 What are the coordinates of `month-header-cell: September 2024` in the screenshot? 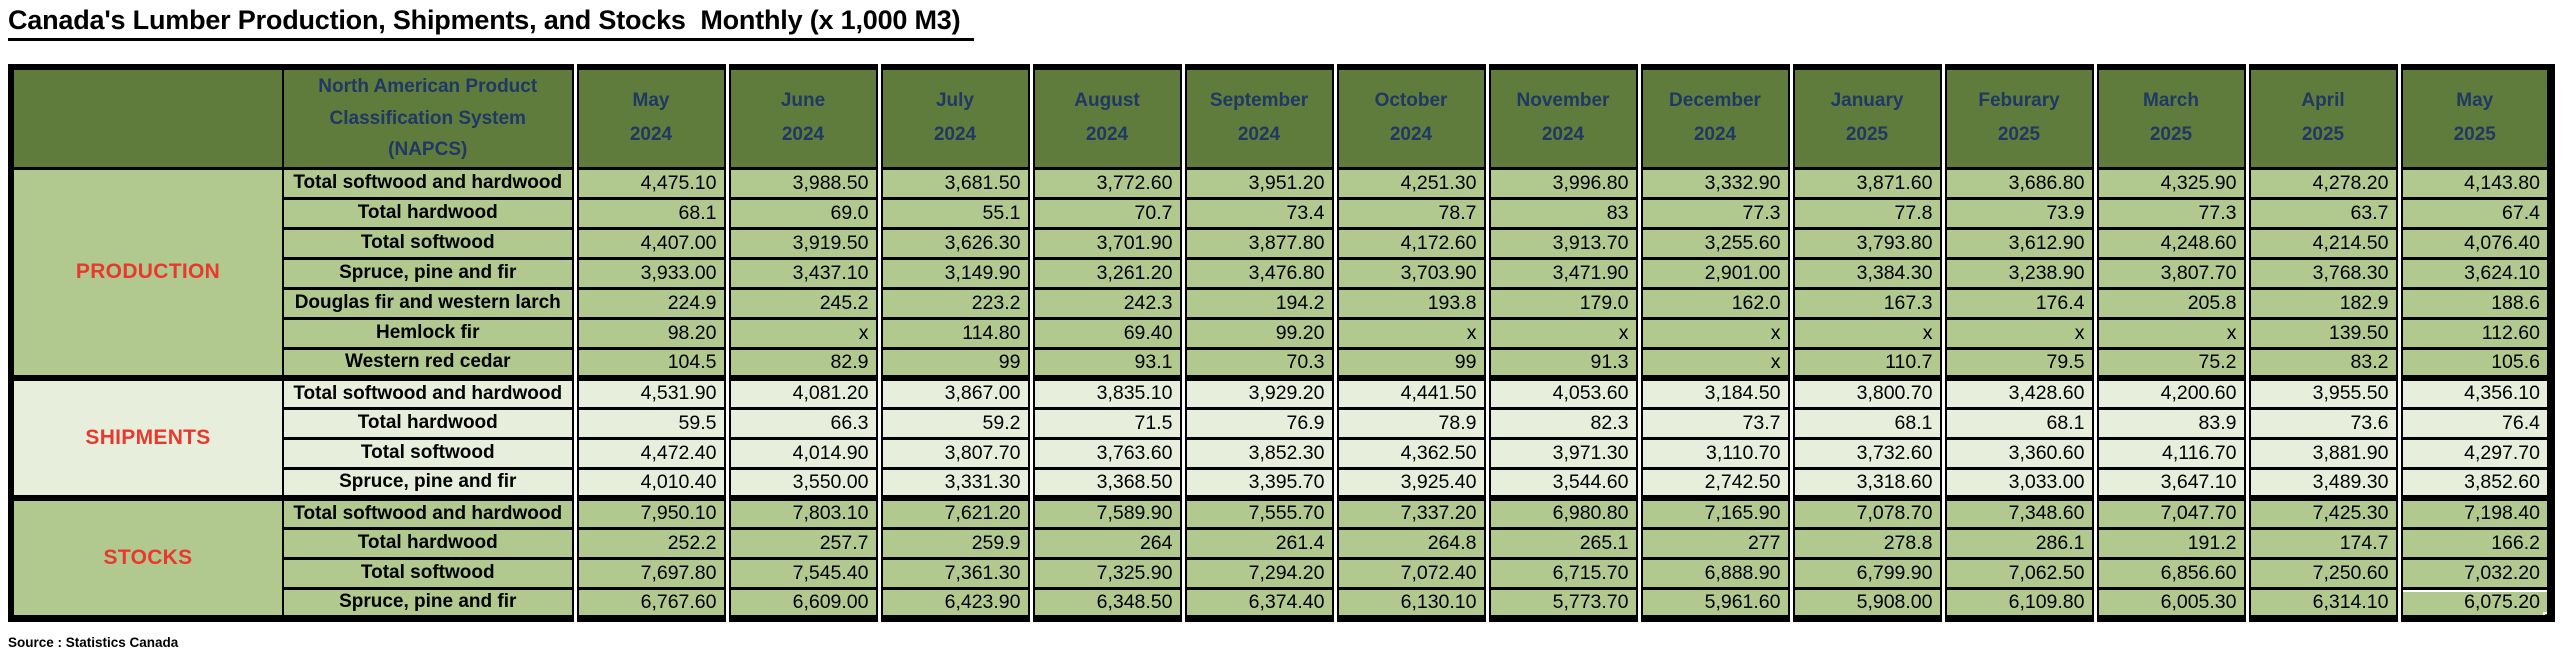 It's located at (1259, 117).